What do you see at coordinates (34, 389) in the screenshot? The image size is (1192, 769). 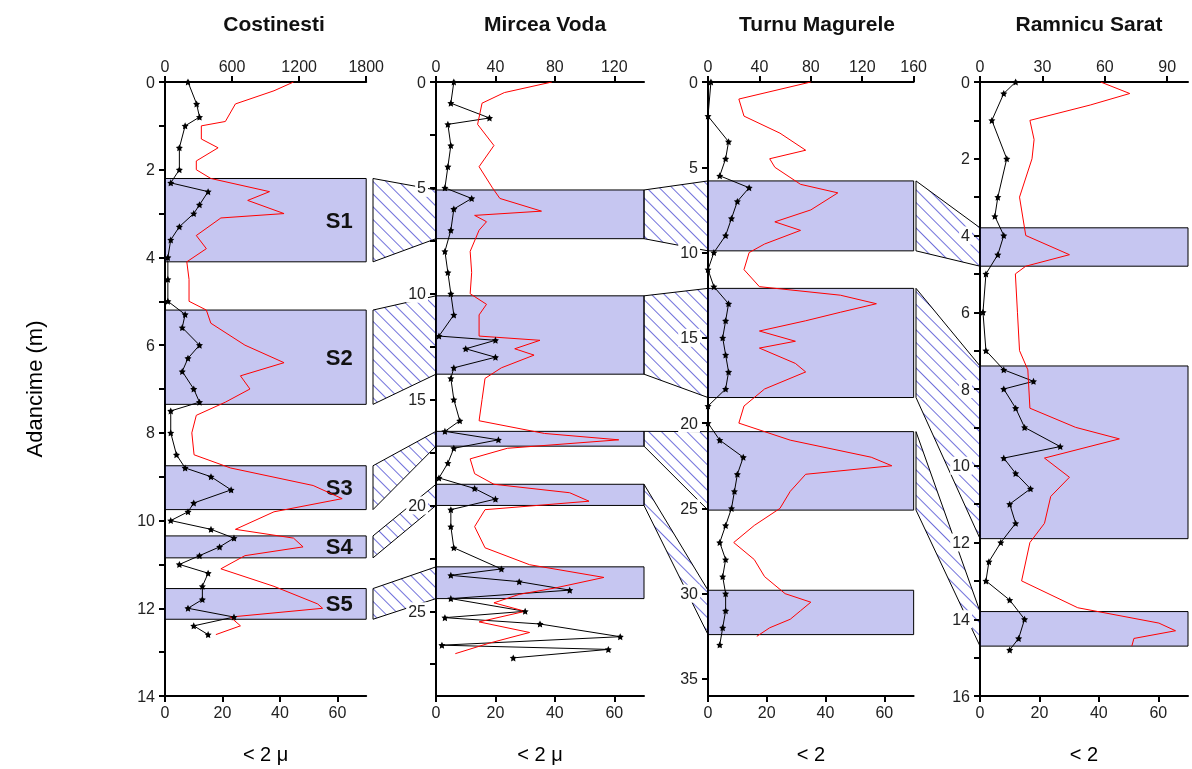 I see `y-axis-title: Adancime (m)` at bounding box center [34, 389].